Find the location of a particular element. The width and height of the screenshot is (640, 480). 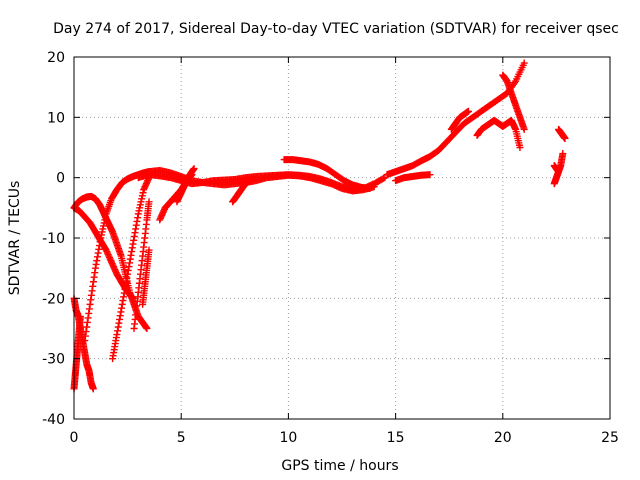

y-tick-label: -10 is located at coordinates (53, 239).